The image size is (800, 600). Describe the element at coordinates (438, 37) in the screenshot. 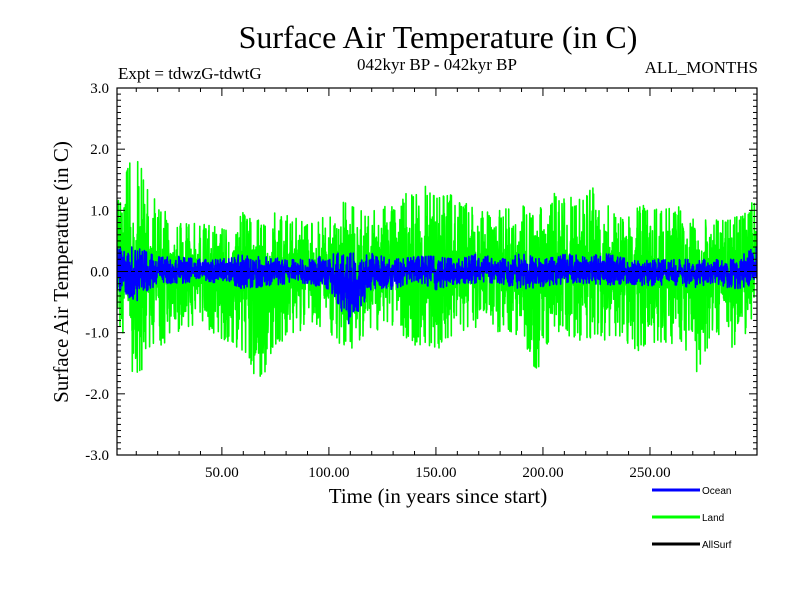

I see `chart-title: Surface Air Temperature (in C)` at that location.